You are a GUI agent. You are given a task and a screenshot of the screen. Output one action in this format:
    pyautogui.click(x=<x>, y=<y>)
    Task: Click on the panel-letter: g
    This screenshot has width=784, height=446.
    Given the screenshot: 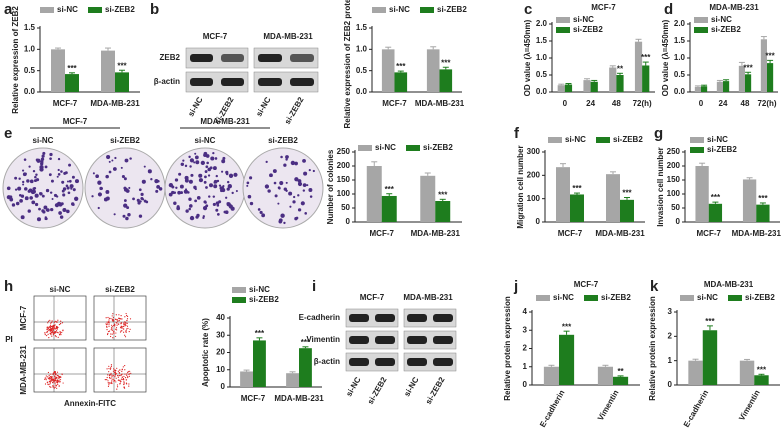 What is the action you would take?
    pyautogui.click(x=658, y=133)
    